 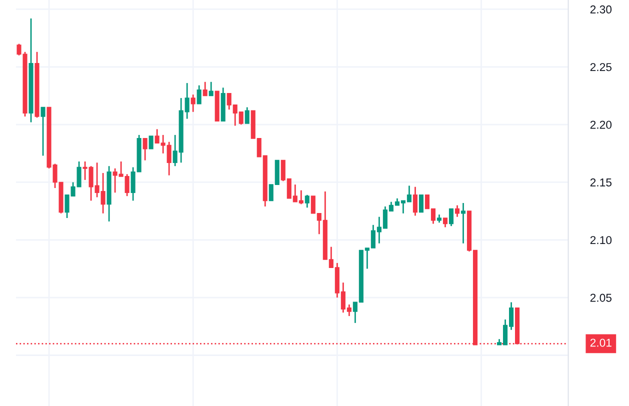 What do you see at coordinates (601, 240) in the screenshot?
I see `y-tick-label: 2.10` at bounding box center [601, 240].